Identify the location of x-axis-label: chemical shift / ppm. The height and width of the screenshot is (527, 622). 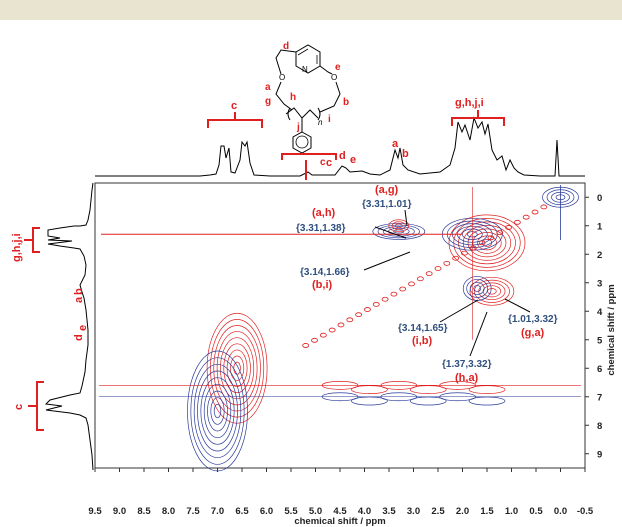
(339, 521).